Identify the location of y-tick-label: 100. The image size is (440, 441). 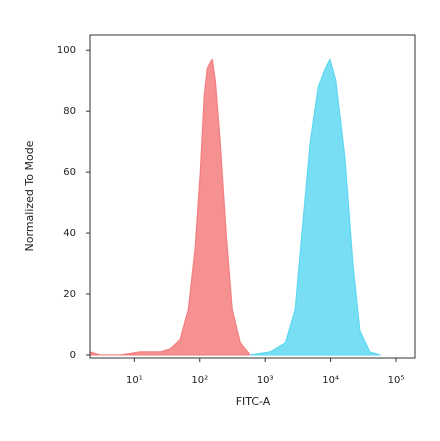
(66, 50).